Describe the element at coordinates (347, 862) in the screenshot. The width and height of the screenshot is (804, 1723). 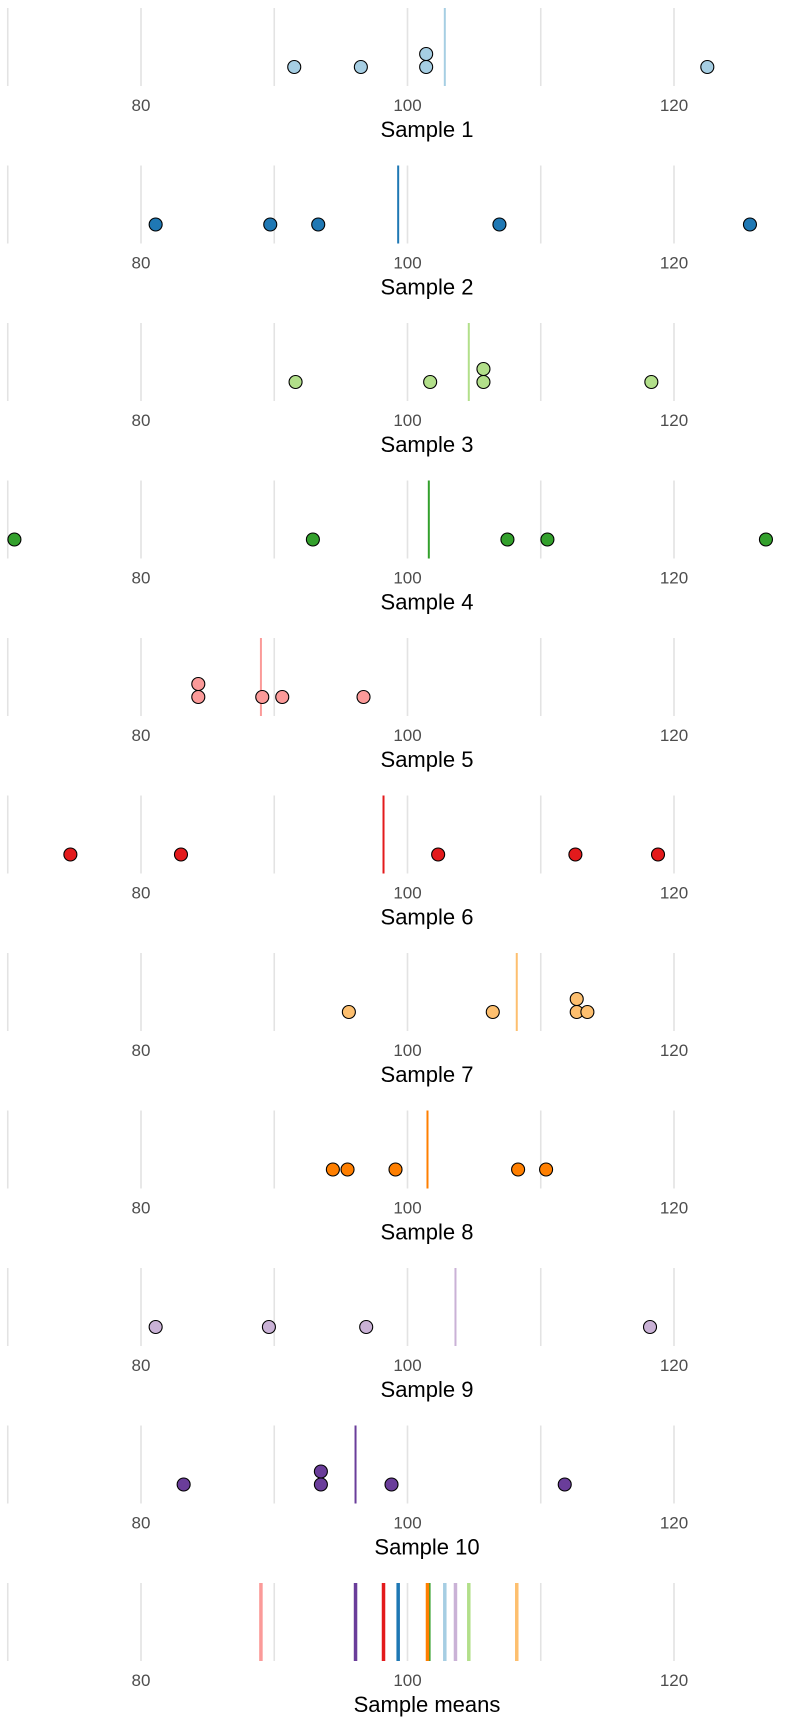
I see `panel-sample-6: 80 100 120 Sample 6` at that location.